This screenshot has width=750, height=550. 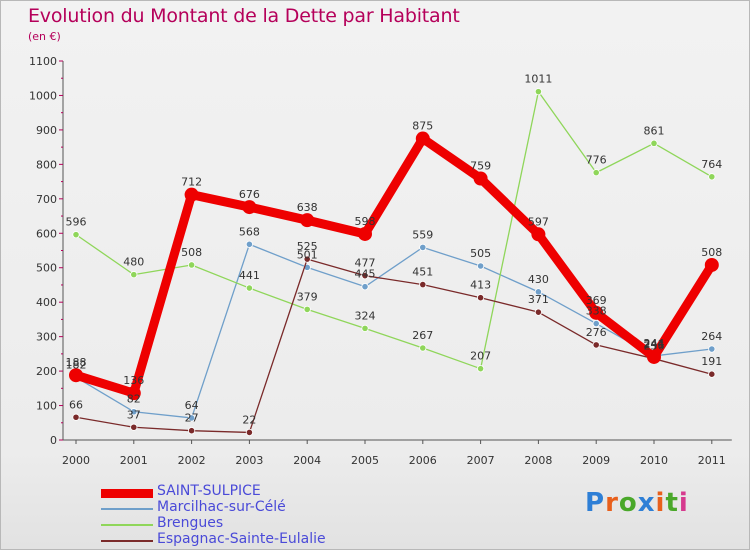 What do you see at coordinates (46, 268) in the screenshot?
I see `y-tick-label: 500` at bounding box center [46, 268].